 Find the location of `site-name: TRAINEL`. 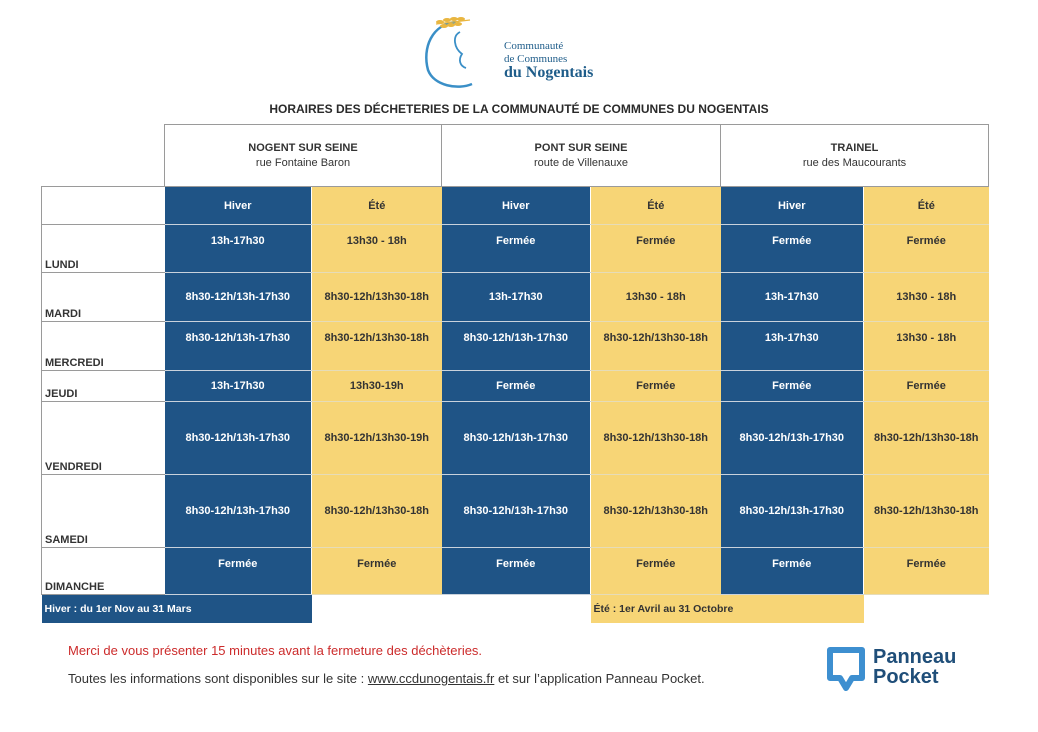

site-name: TRAINEL is located at coordinates (854, 148).